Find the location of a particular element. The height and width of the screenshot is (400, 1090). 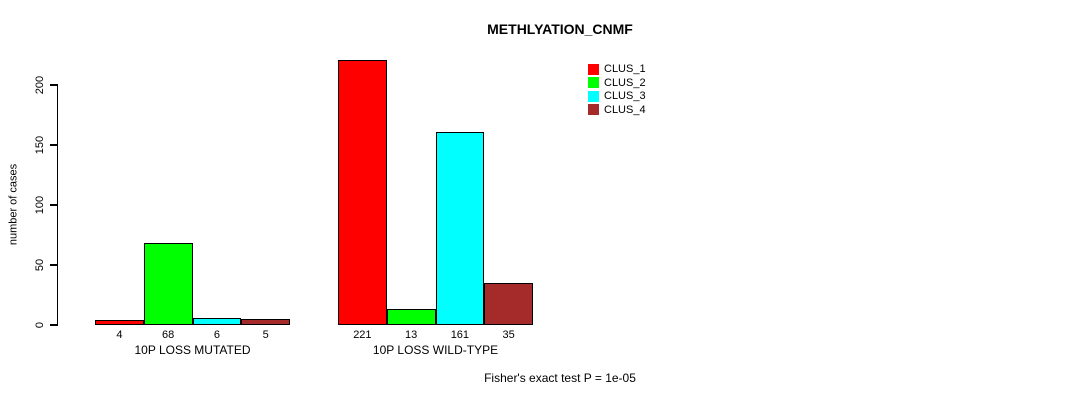

y-axis-tick-label: 200 is located at coordinates (40, 85).